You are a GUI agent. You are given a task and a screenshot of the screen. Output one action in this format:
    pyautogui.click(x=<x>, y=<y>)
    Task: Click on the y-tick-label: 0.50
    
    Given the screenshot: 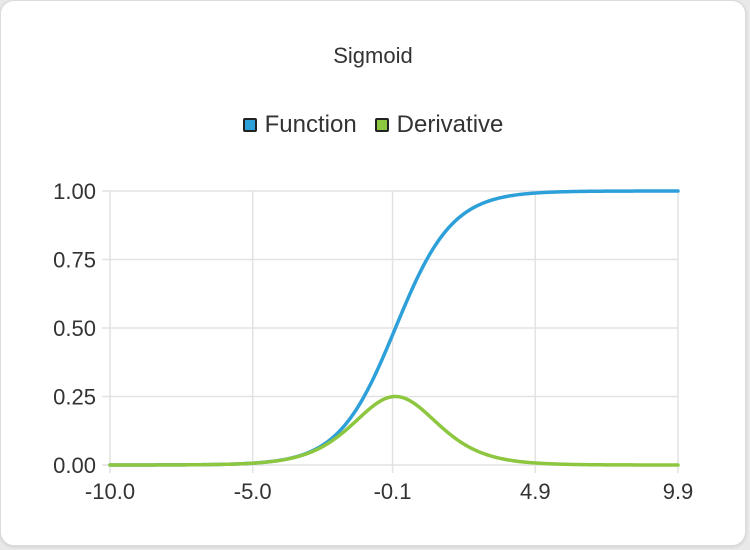 What is the action you would take?
    pyautogui.click(x=74, y=328)
    